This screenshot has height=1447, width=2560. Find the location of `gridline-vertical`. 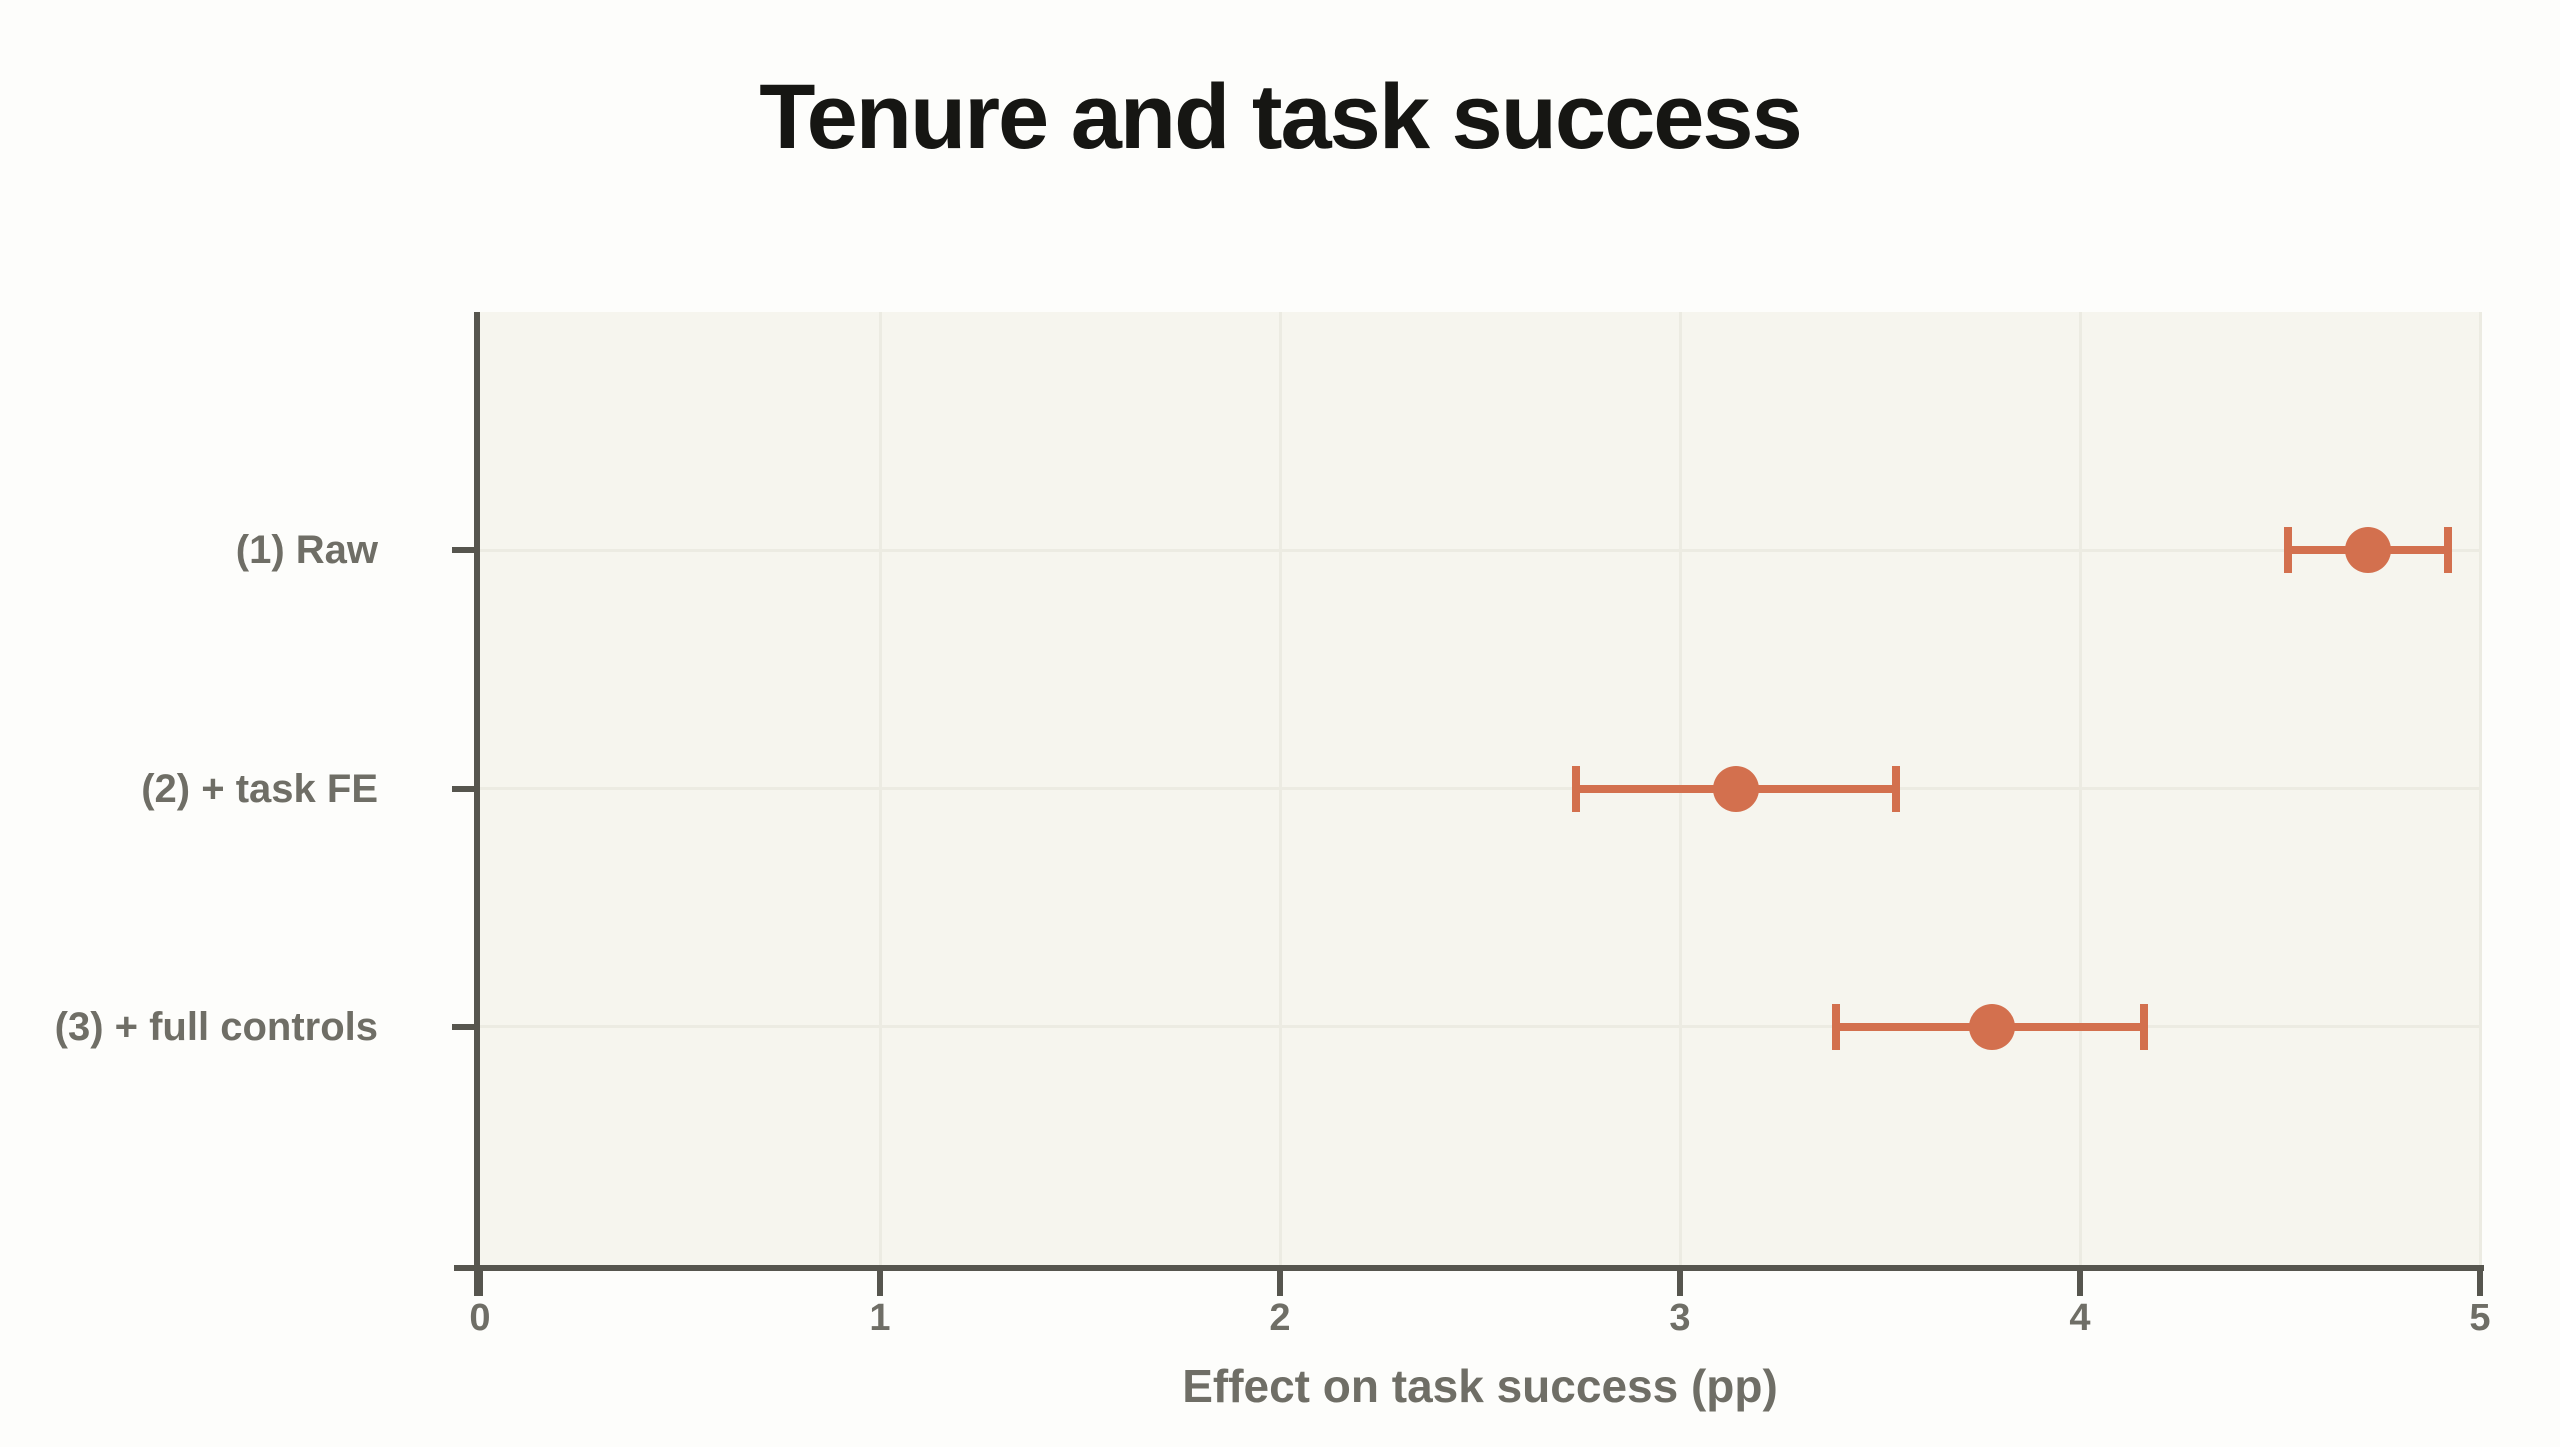

gridline-vertical is located at coordinates (2480, 788).